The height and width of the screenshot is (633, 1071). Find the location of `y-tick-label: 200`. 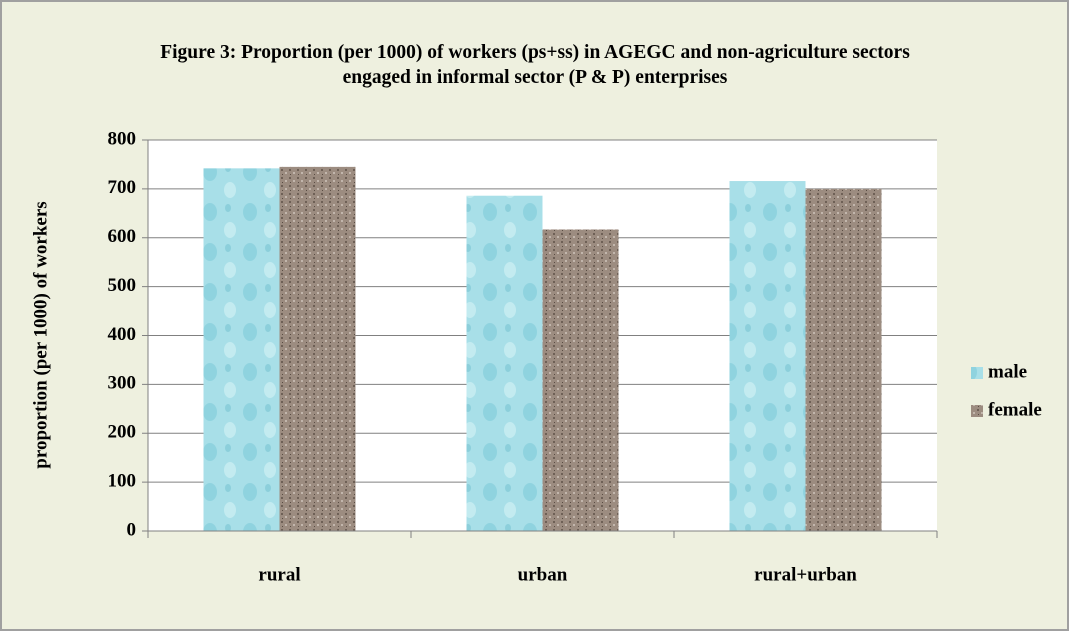

y-tick-label: 200 is located at coordinates (122, 432).